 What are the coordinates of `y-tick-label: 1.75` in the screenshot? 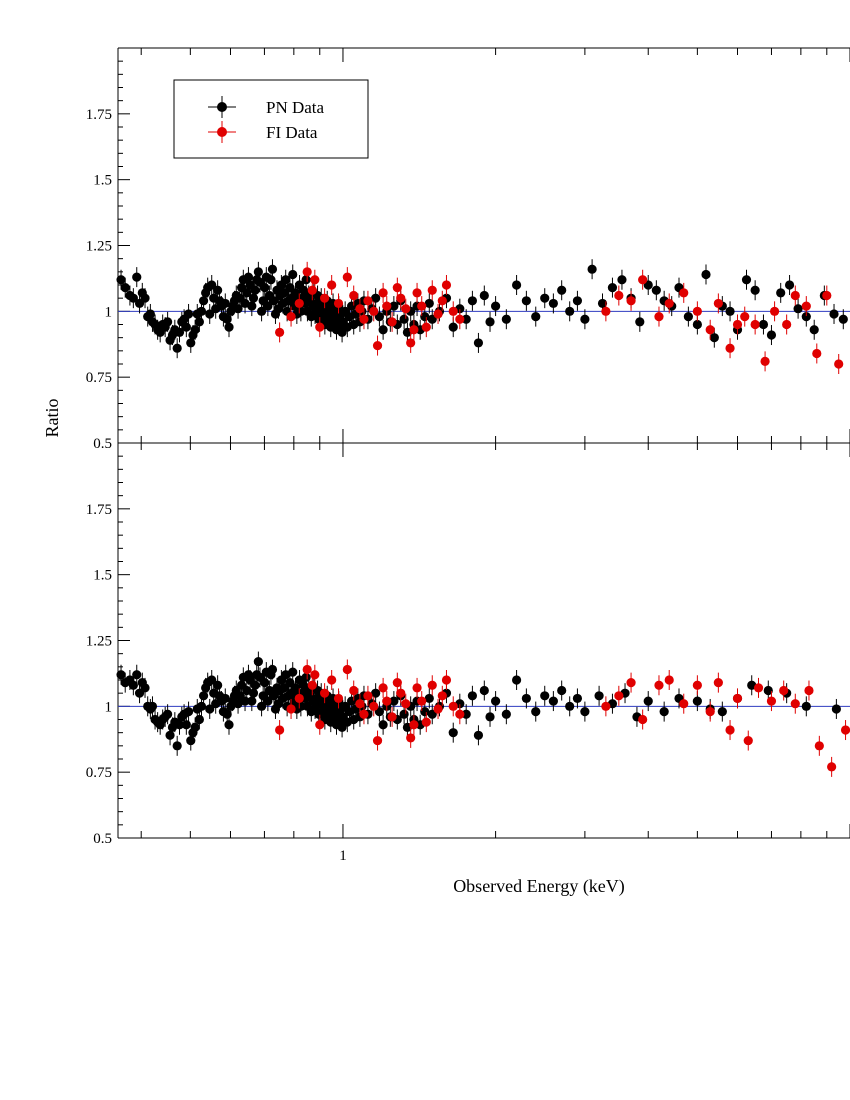 It's located at (99, 115).